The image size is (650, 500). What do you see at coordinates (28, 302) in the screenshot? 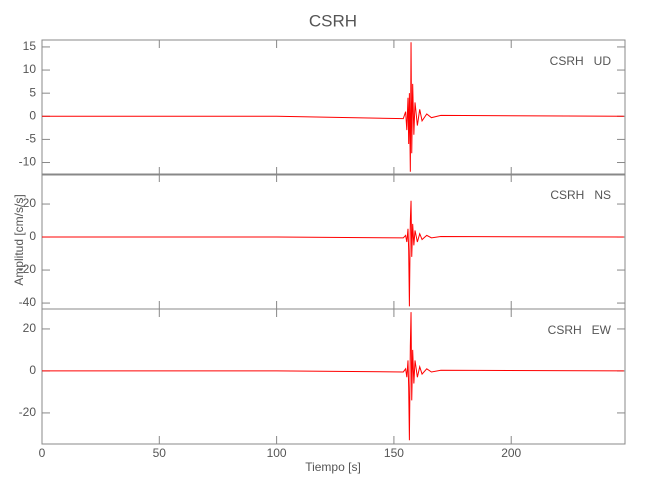
I see `y-tick-label: -40` at bounding box center [28, 302].